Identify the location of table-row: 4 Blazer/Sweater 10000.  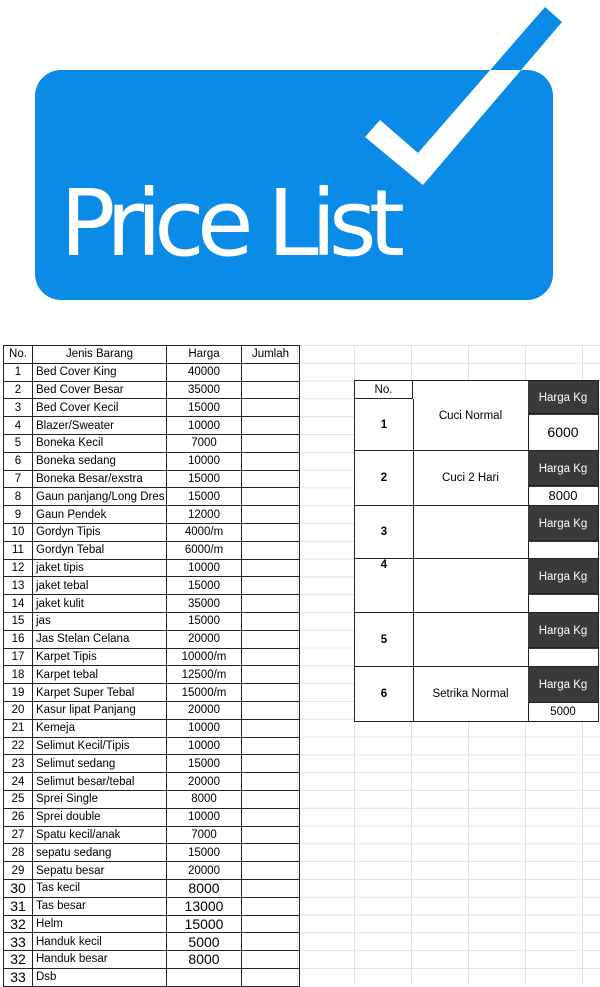
(151, 425).